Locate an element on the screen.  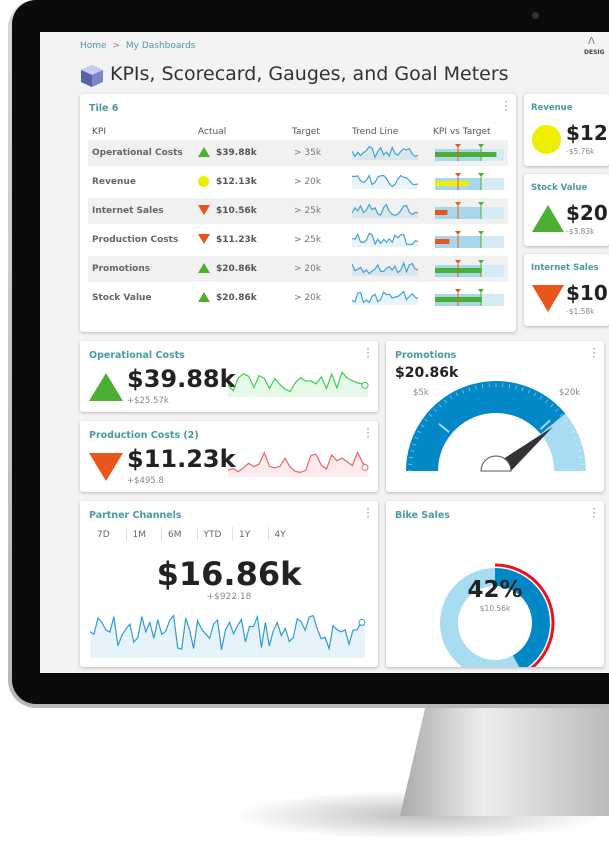
sparkline-endpoint is located at coordinates (365, 467).